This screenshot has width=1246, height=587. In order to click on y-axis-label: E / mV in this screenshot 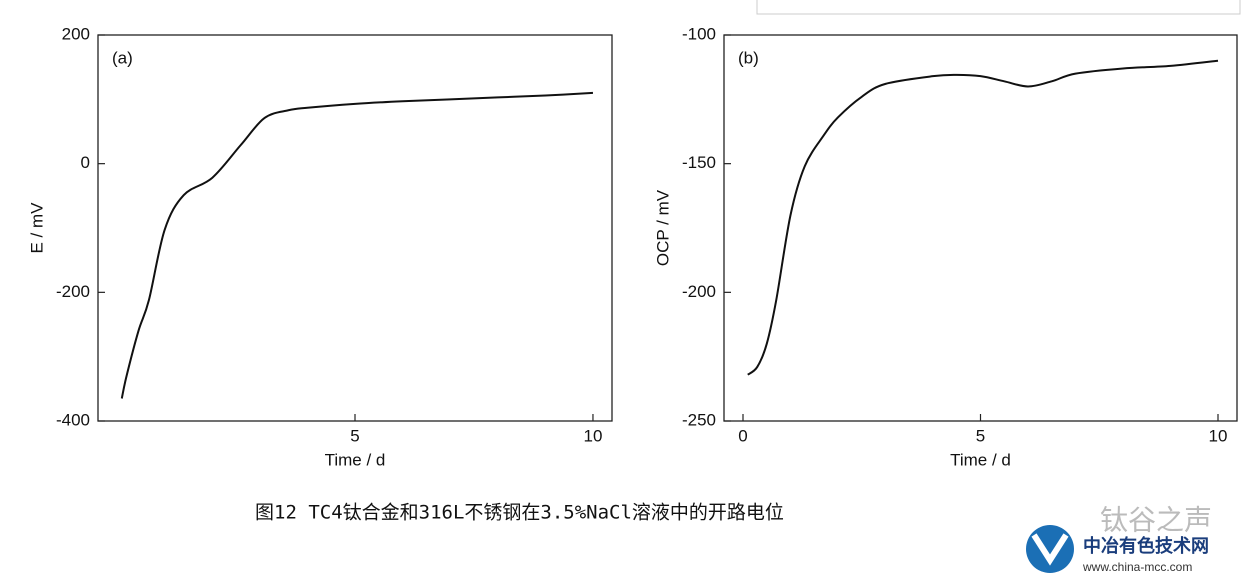, I will do `click(36, 228)`.